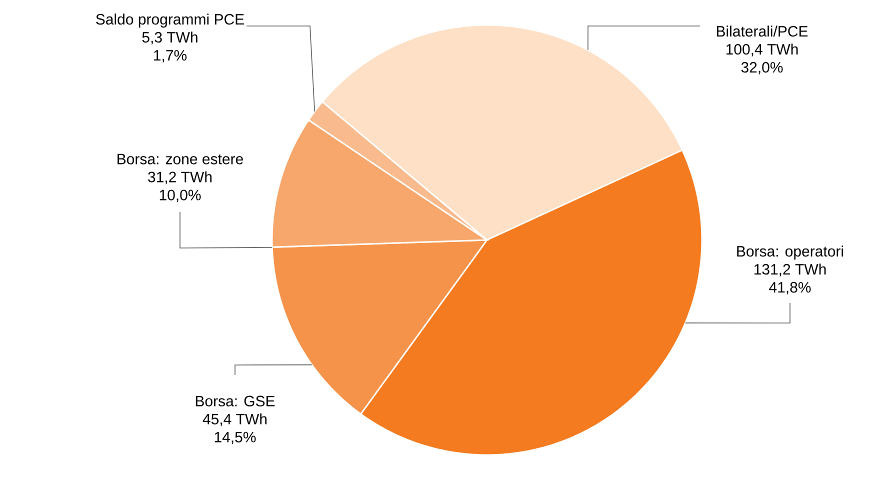 Image resolution: width=871 pixels, height=478 pixels. Describe the element at coordinates (790, 288) in the screenshot. I see `text: 41,8%` at that location.